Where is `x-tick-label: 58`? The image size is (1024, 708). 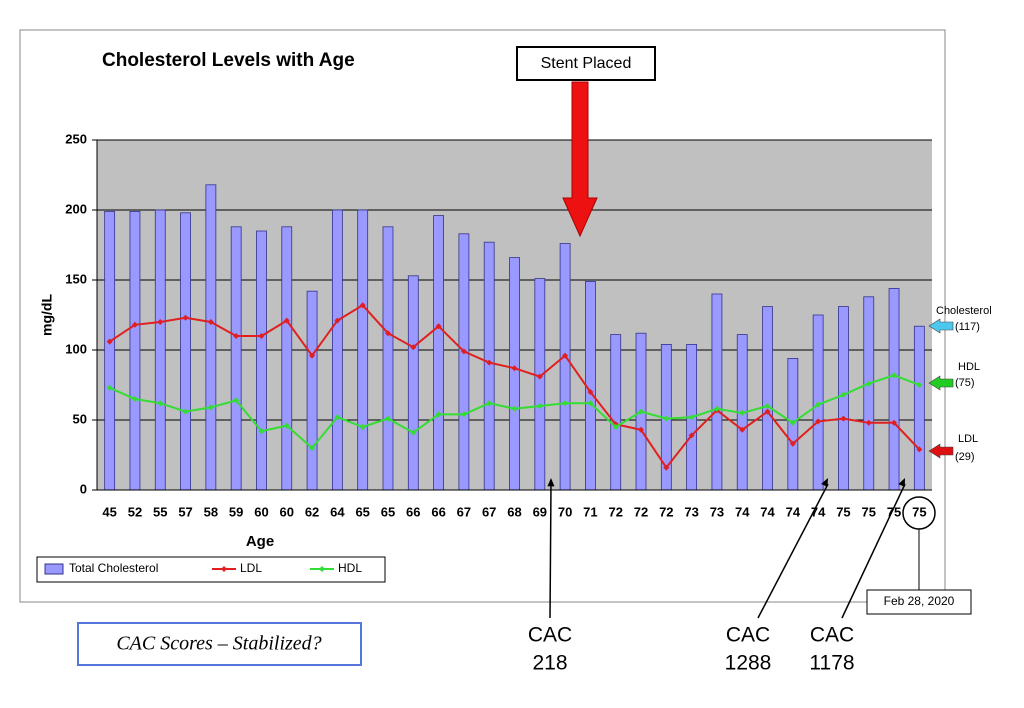 x-tick-label: 58 is located at coordinates (211, 511).